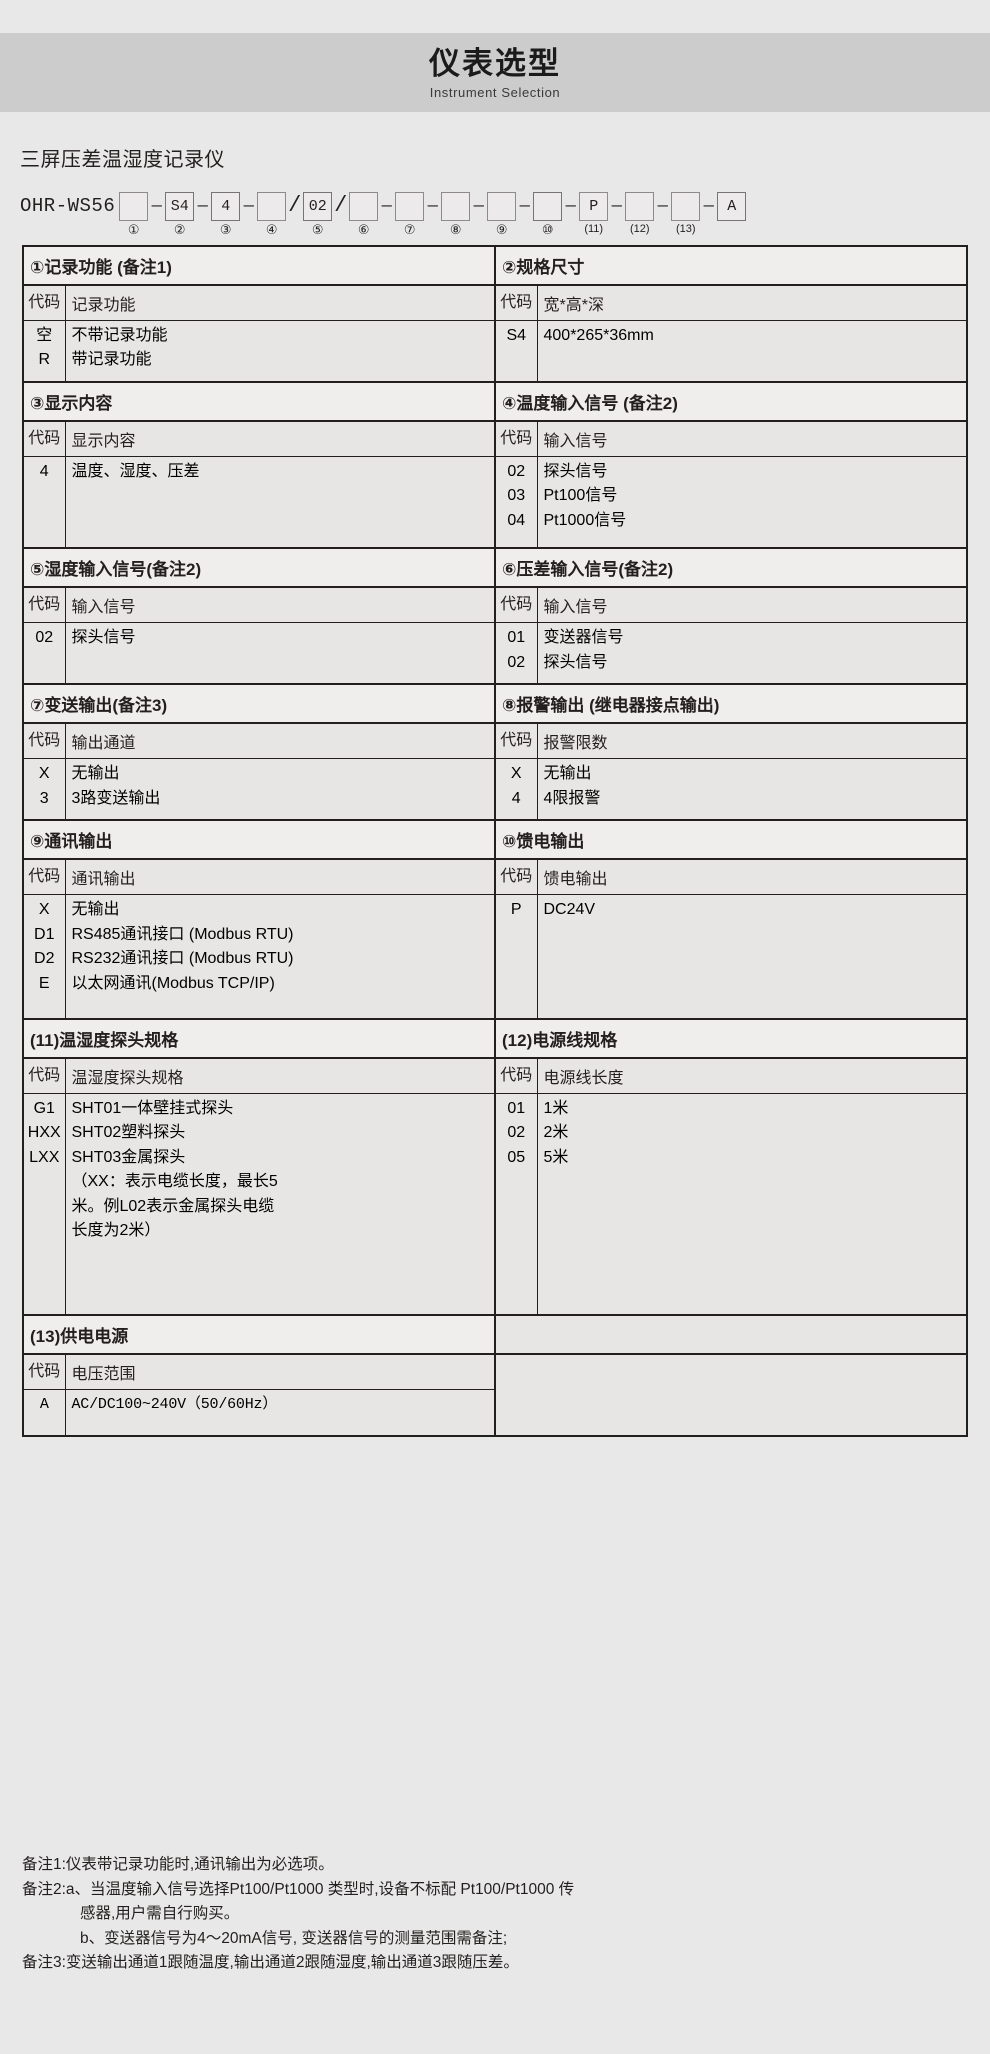  What do you see at coordinates (44, 335) in the screenshot?
I see `code-cell: 空` at bounding box center [44, 335].